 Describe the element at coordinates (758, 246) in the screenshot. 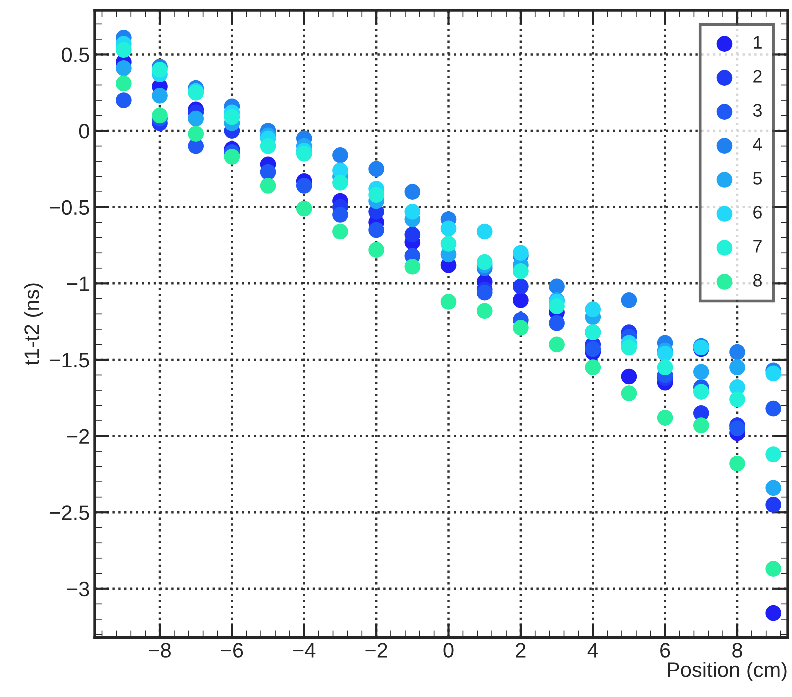

I see `legend-label: 7` at that location.